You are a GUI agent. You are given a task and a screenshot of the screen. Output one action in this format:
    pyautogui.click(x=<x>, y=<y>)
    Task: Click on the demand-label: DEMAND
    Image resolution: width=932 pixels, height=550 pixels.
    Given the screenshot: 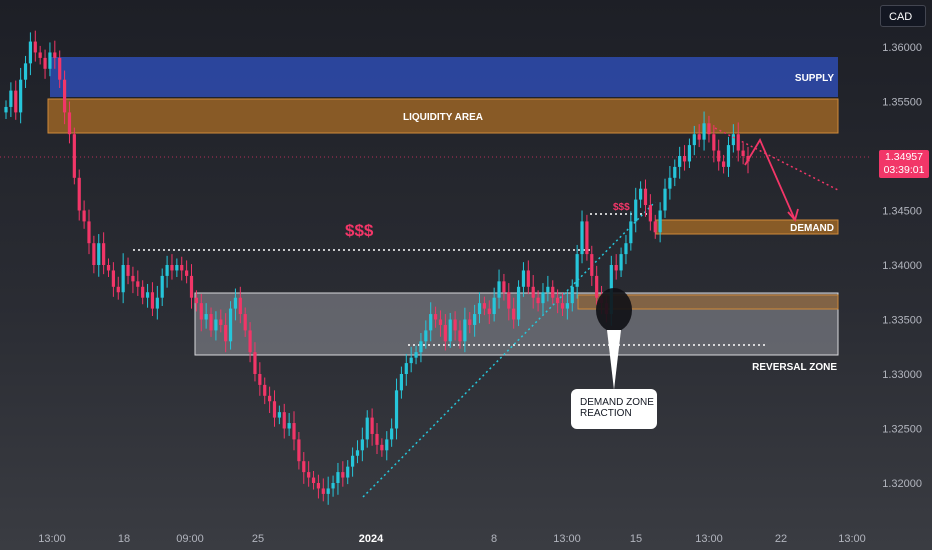 What is the action you would take?
    pyautogui.click(x=812, y=228)
    